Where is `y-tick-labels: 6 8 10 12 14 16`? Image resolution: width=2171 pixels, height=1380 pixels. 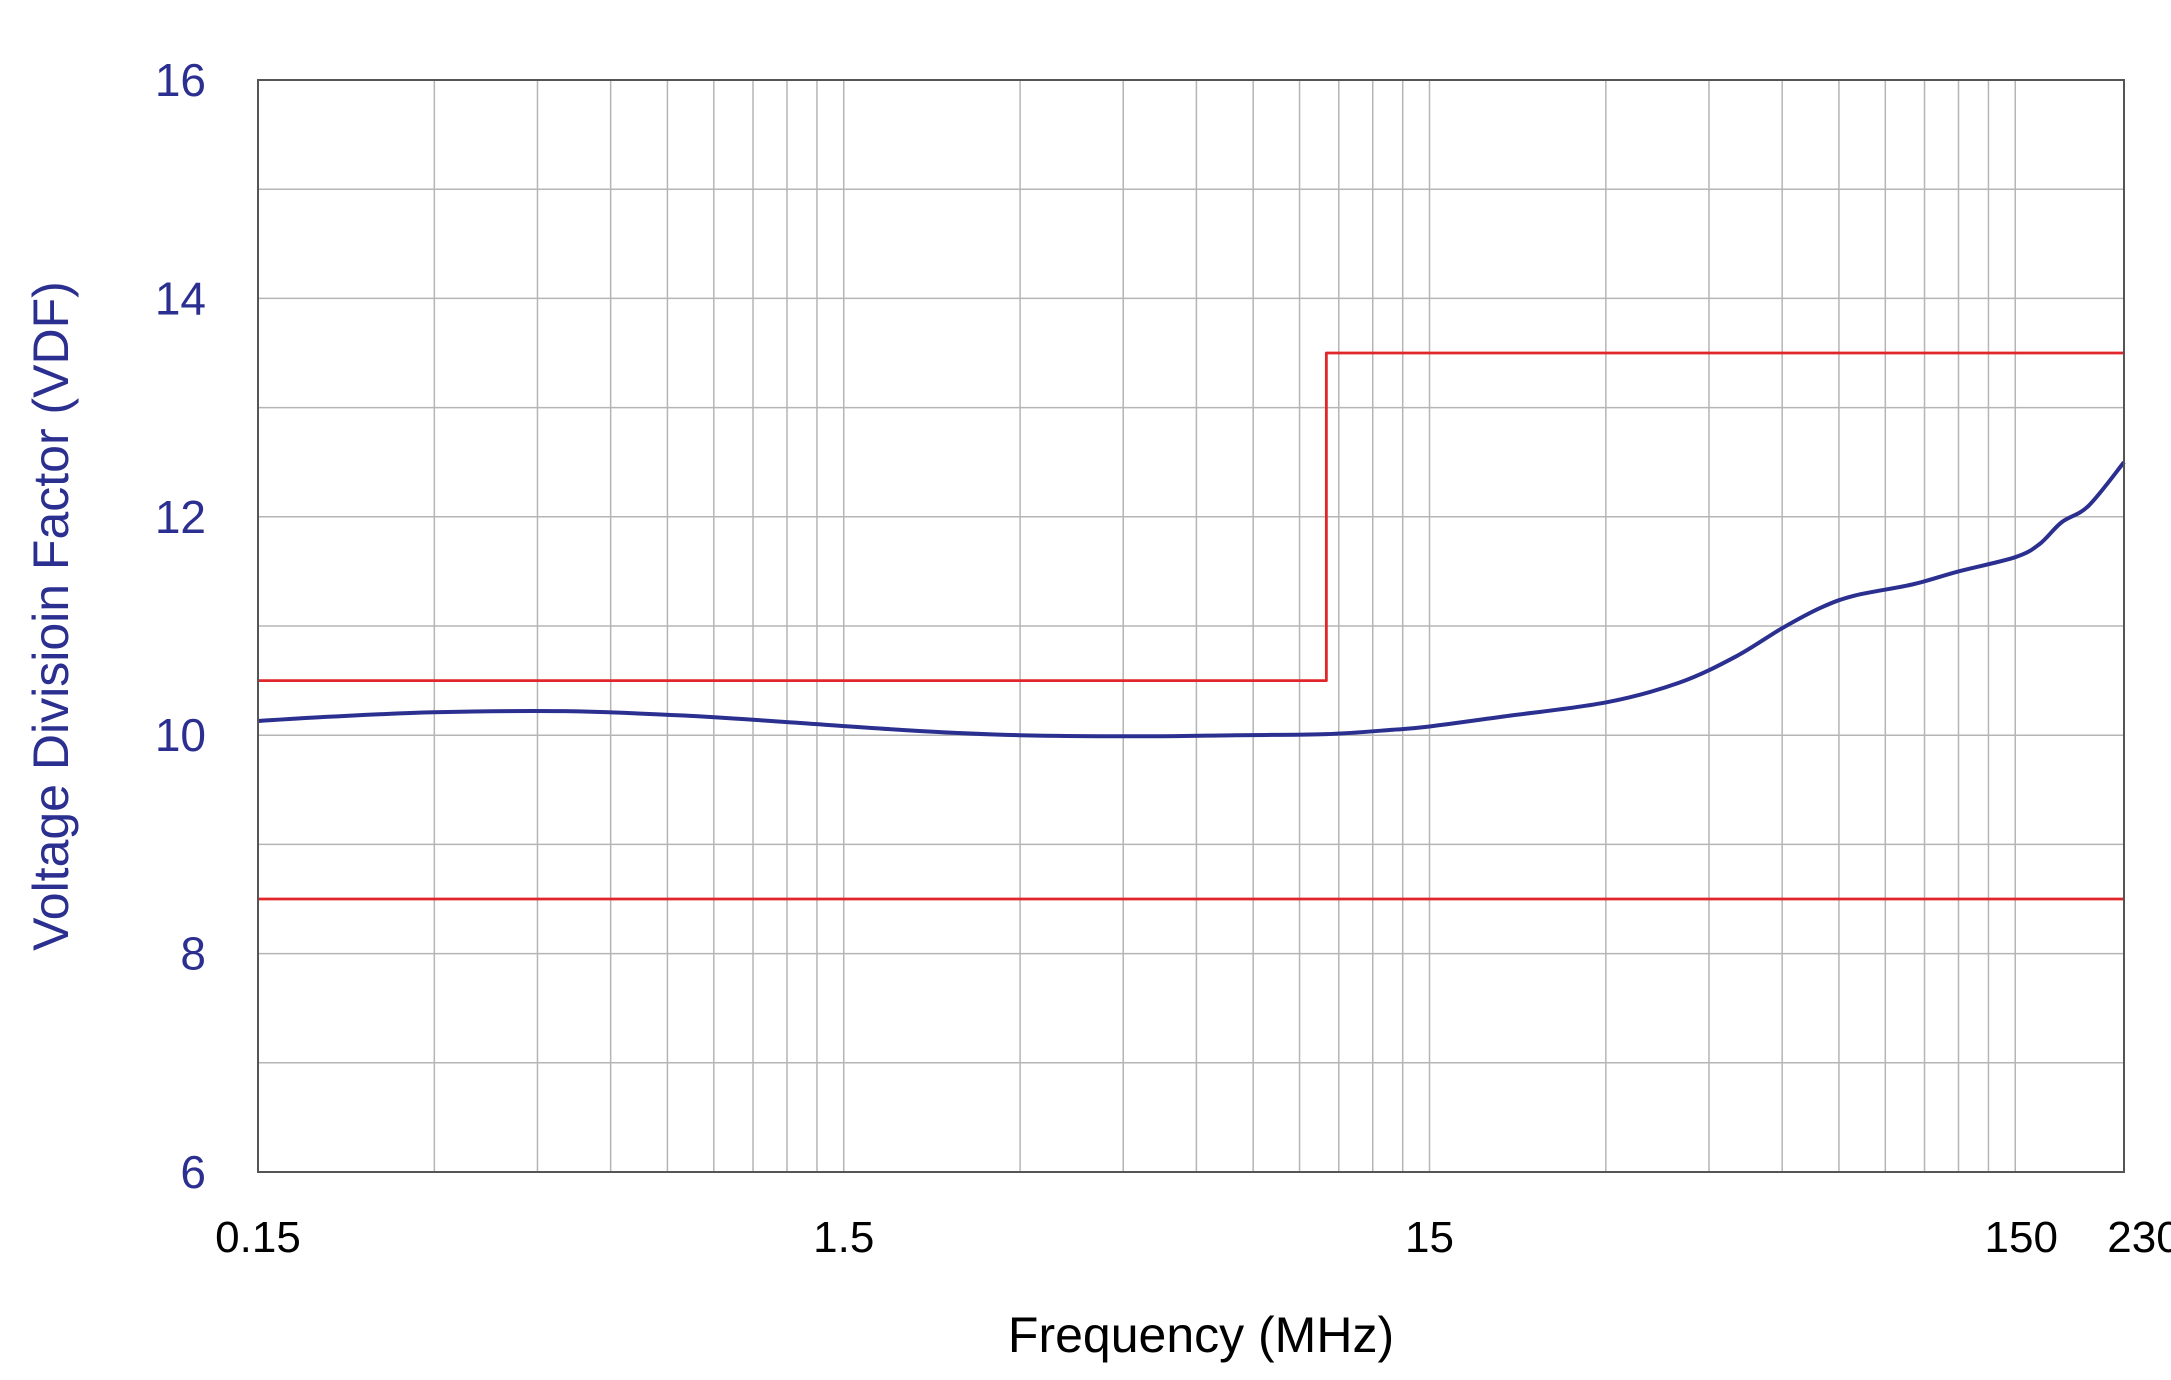 y-tick-labels: 6 8 10 12 14 16 is located at coordinates (180, 626).